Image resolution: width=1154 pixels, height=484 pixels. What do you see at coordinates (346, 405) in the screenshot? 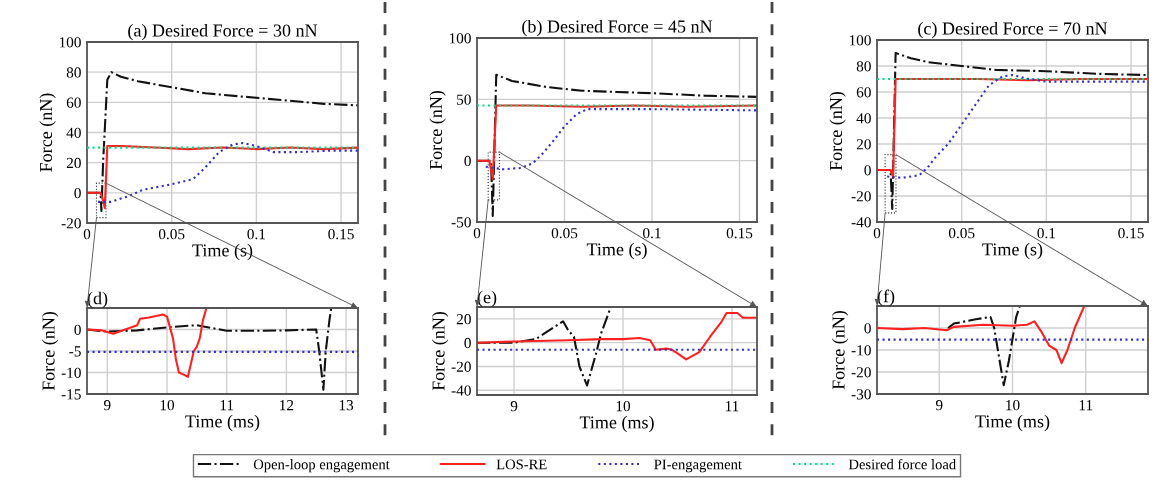
I see `x-tick-label: 13` at bounding box center [346, 405].